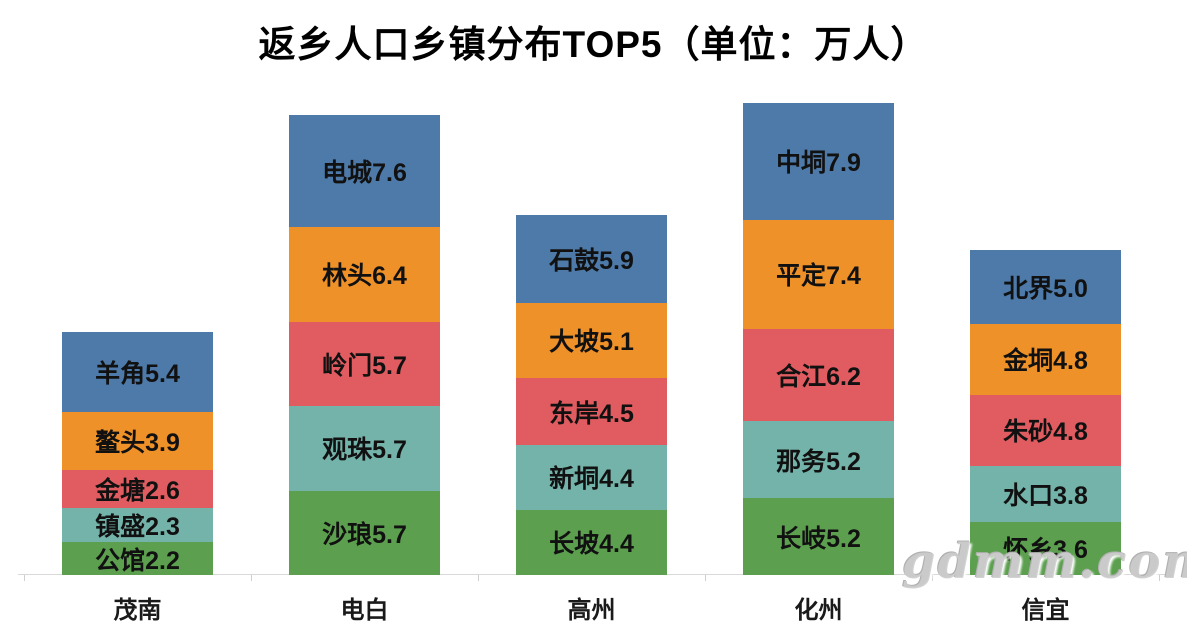 This screenshot has width=1187, height=630. I want to click on segment-label: 公馆2.2, so click(137, 560).